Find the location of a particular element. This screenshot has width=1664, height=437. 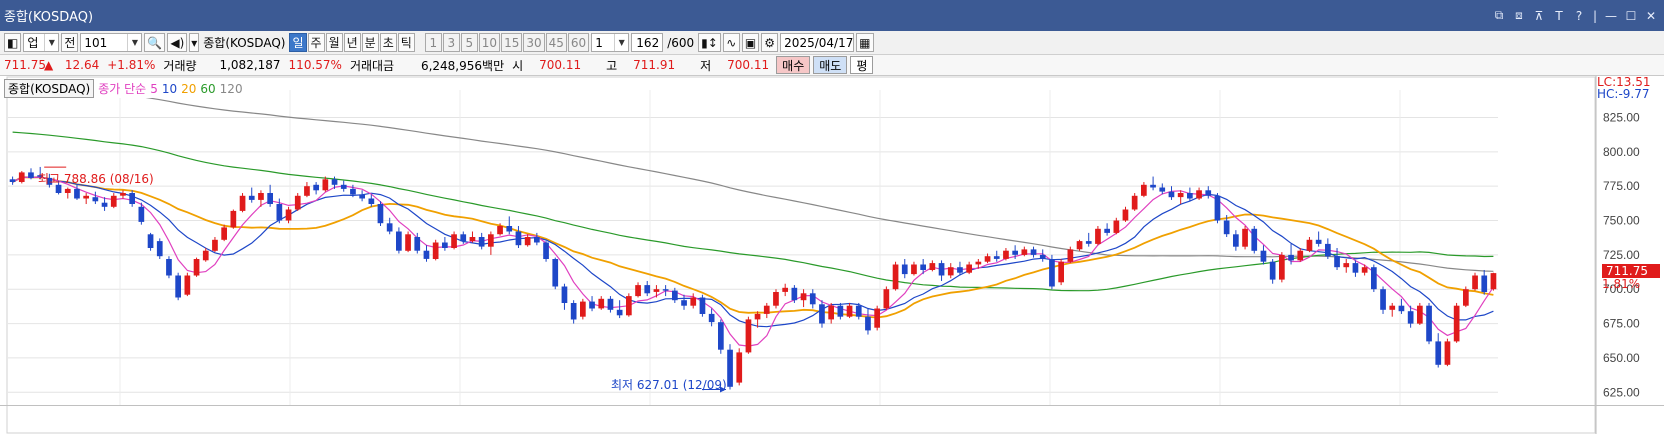

date-value: 2025/04/17 is located at coordinates (819, 42).